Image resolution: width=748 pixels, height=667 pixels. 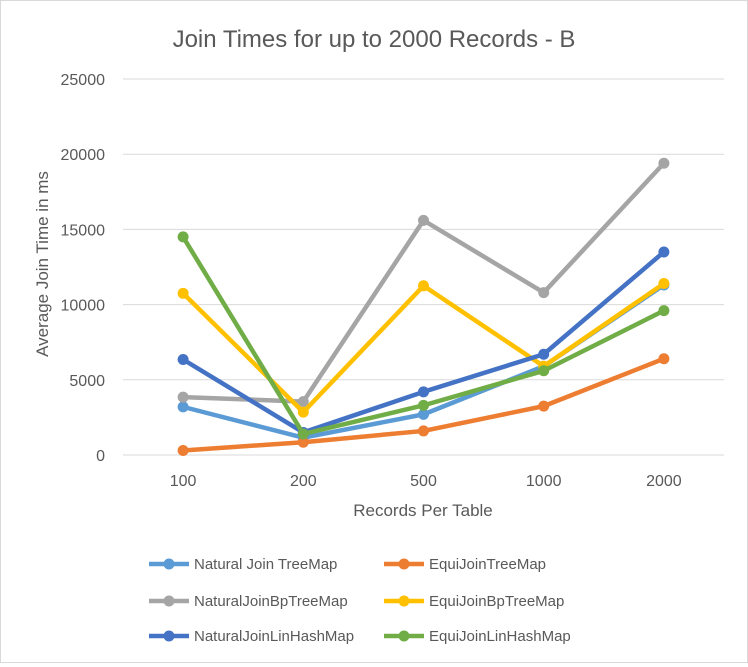 What do you see at coordinates (83, 306) in the screenshot?
I see `y-tick-label: 10000` at bounding box center [83, 306].